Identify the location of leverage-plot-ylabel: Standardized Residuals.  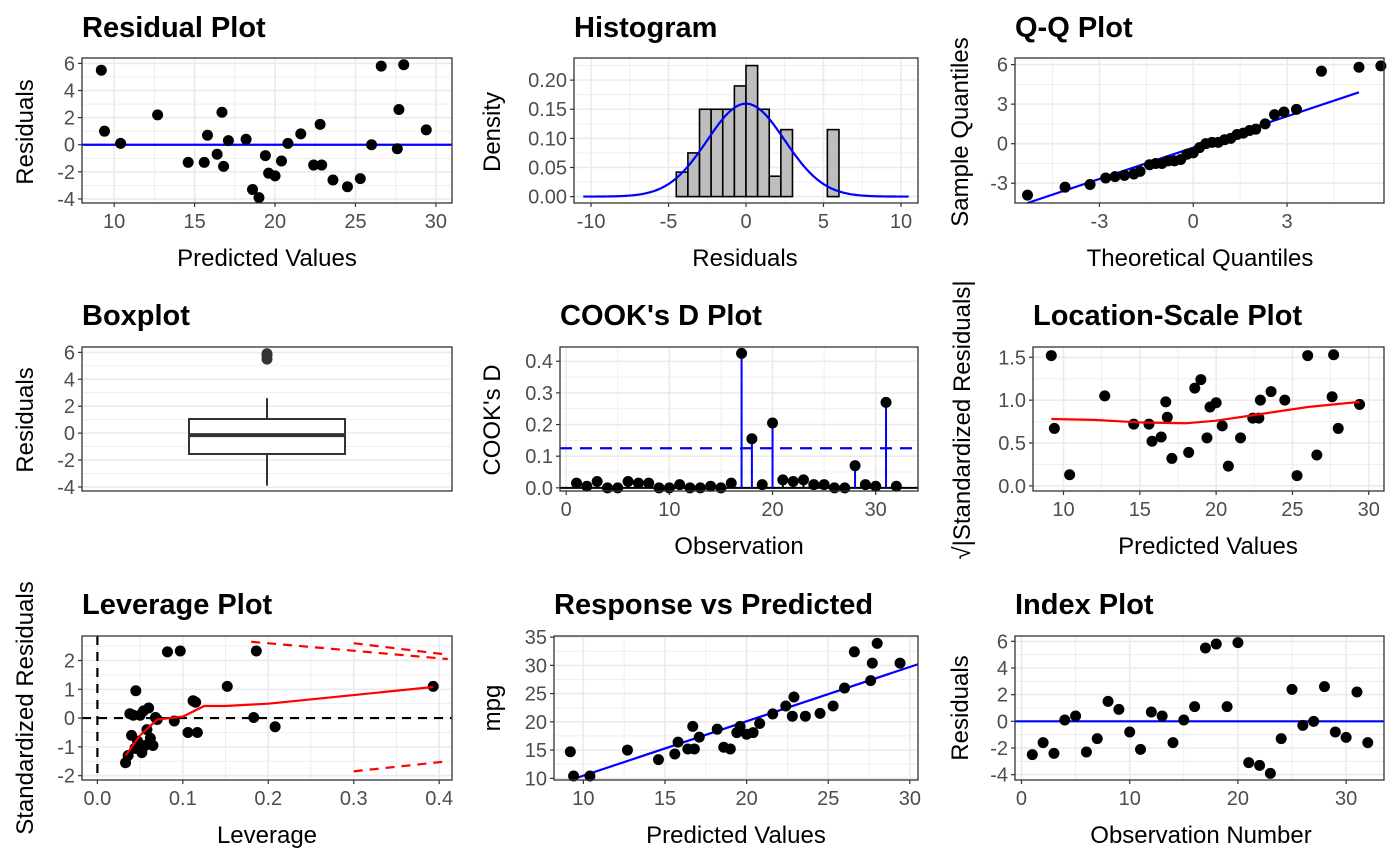
(25, 708).